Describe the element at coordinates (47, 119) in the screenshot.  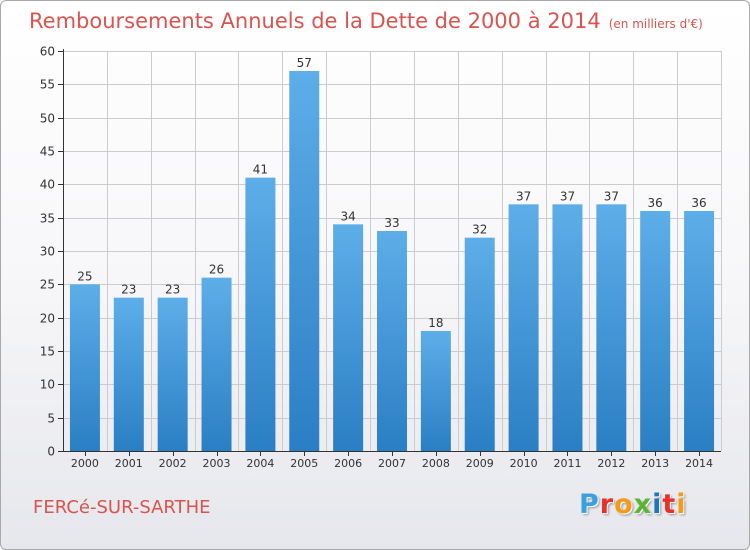
I see `y-tick-label: 50` at that location.